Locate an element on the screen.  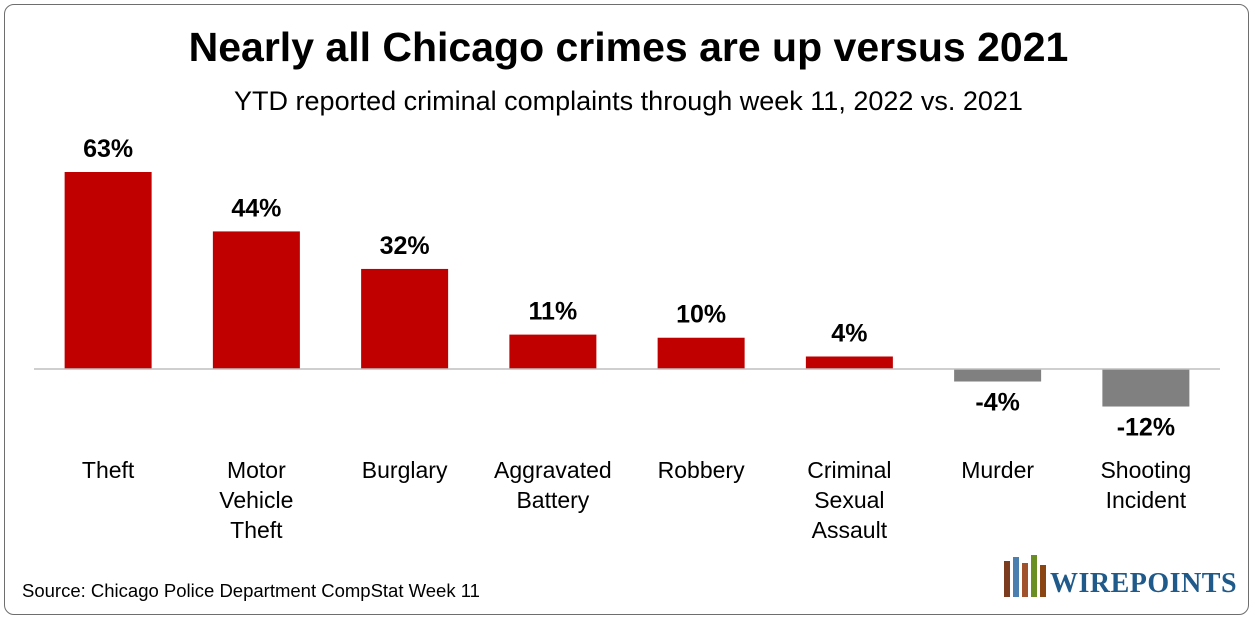
category-label-4-line-1: Aggravated is located at coordinates (553, 470).